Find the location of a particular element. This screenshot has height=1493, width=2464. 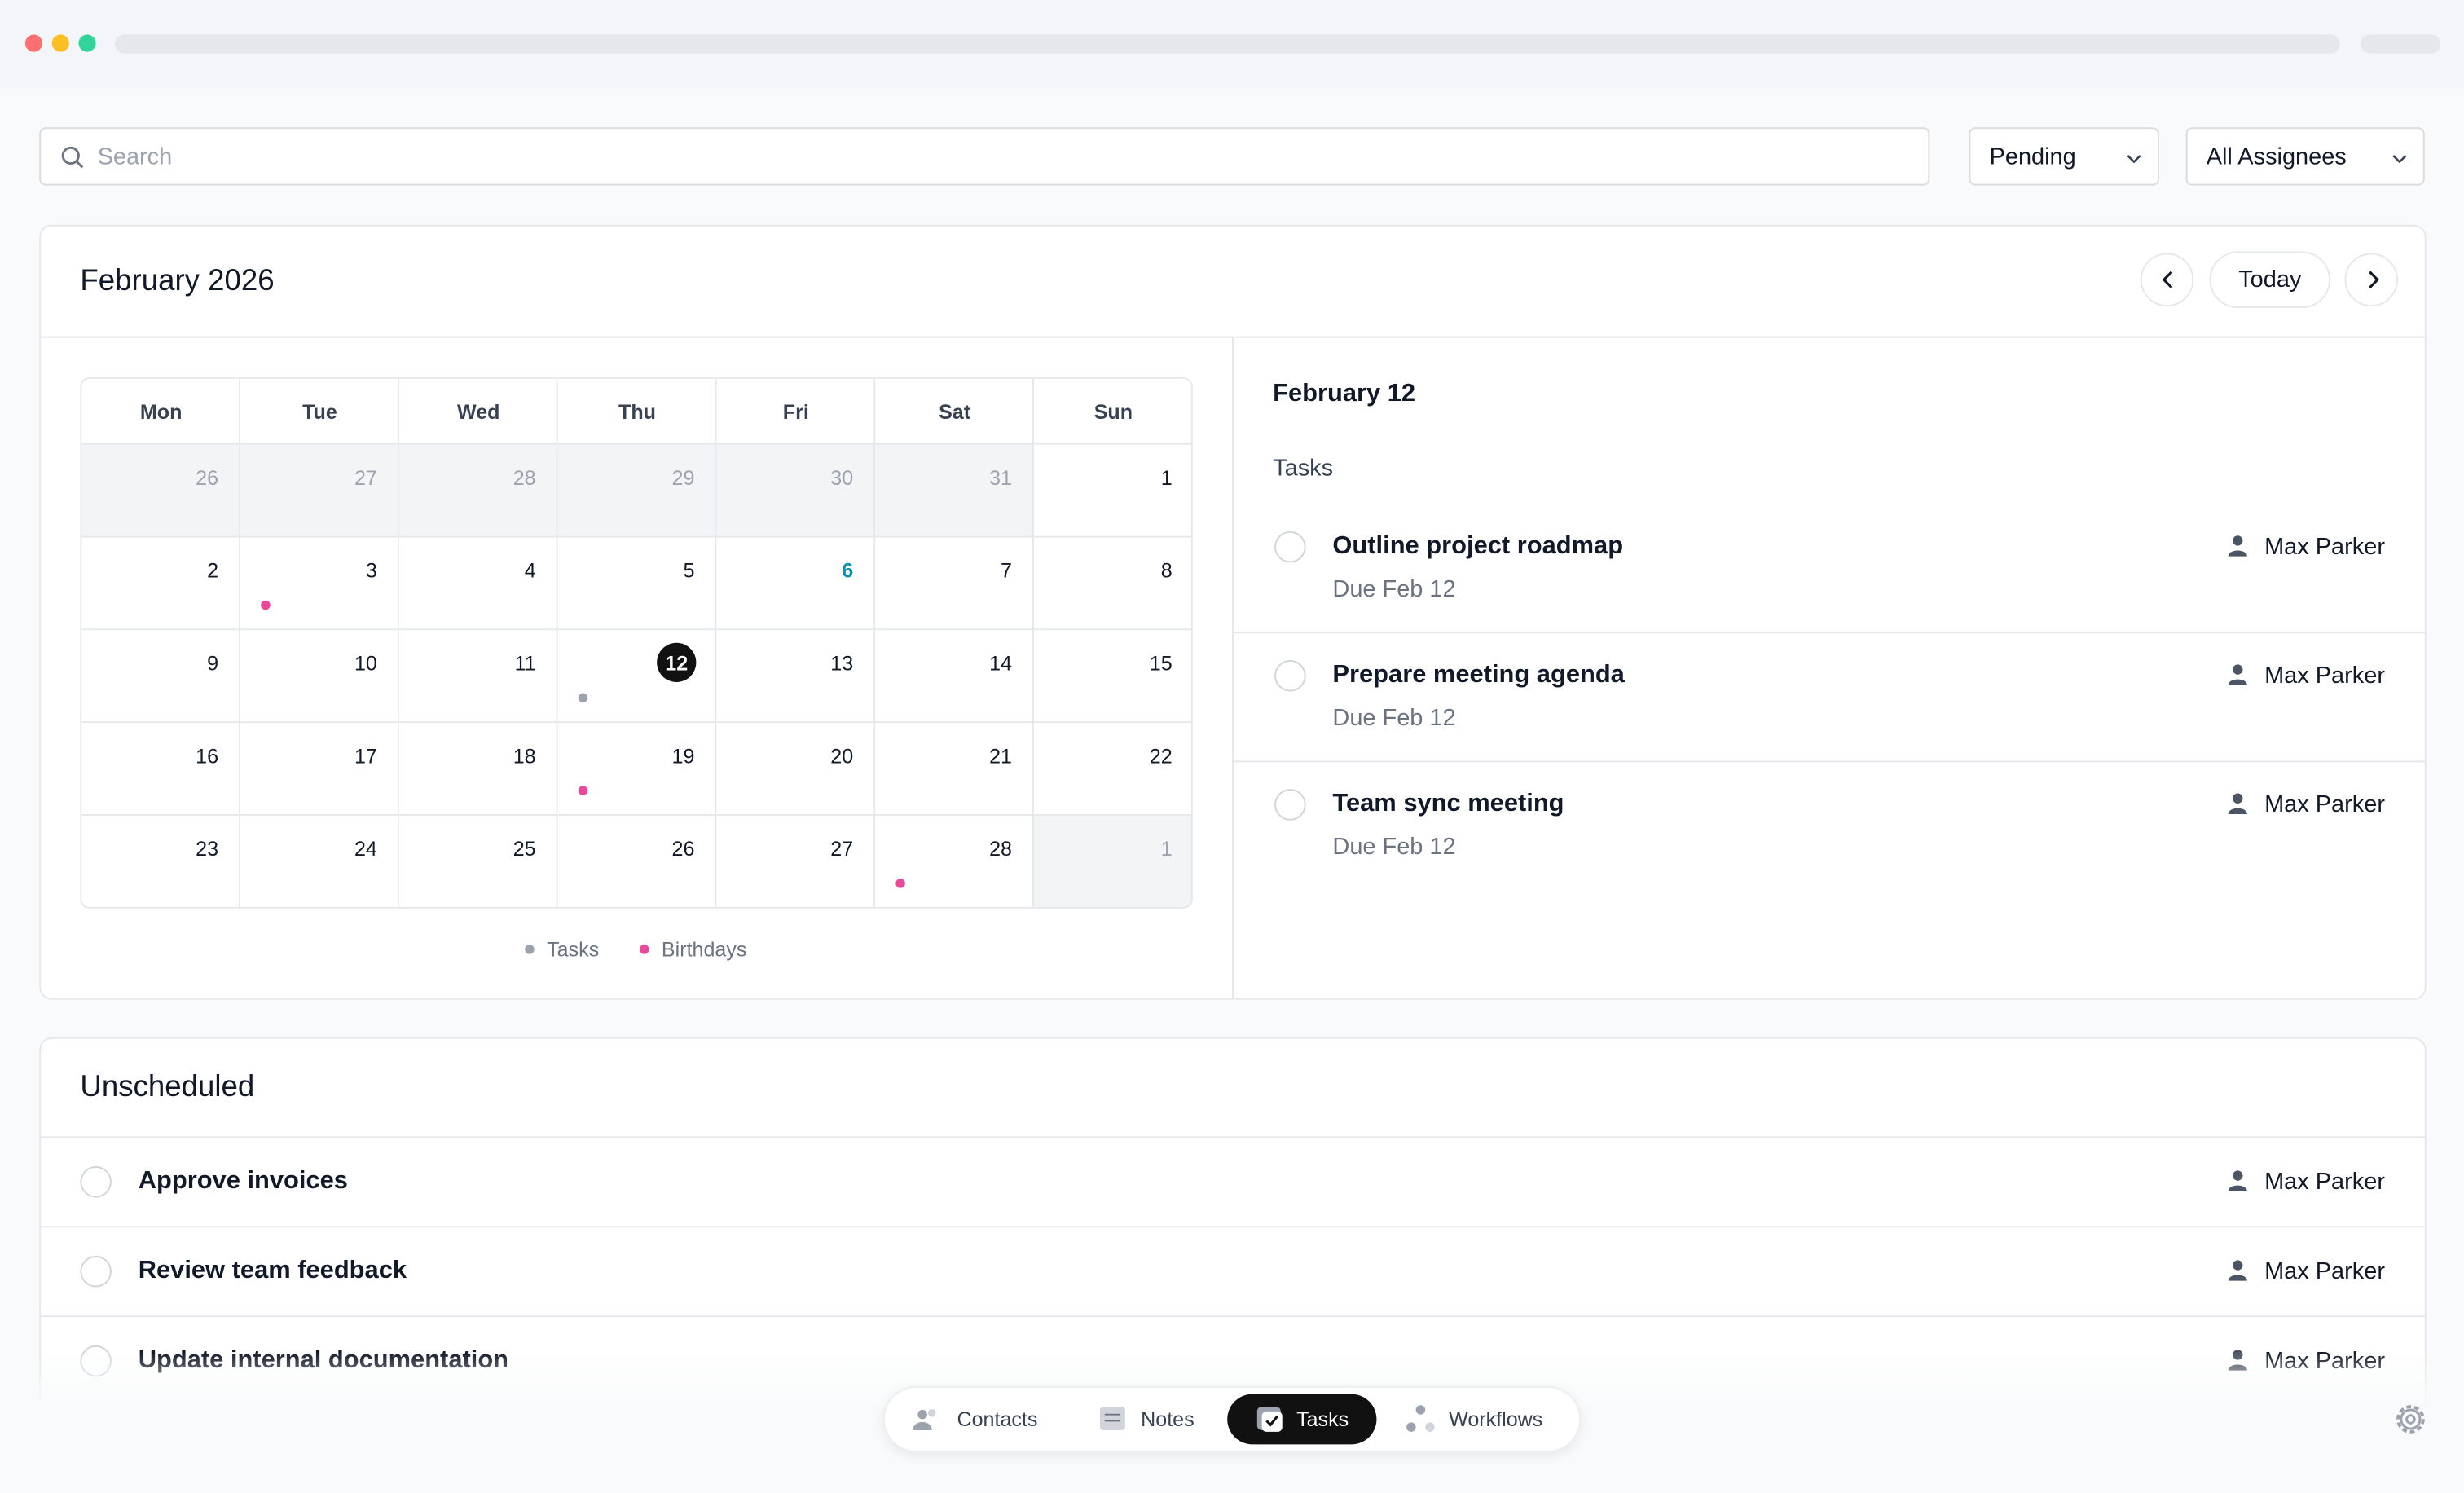

day-cell: 2 is located at coordinates (161, 584).